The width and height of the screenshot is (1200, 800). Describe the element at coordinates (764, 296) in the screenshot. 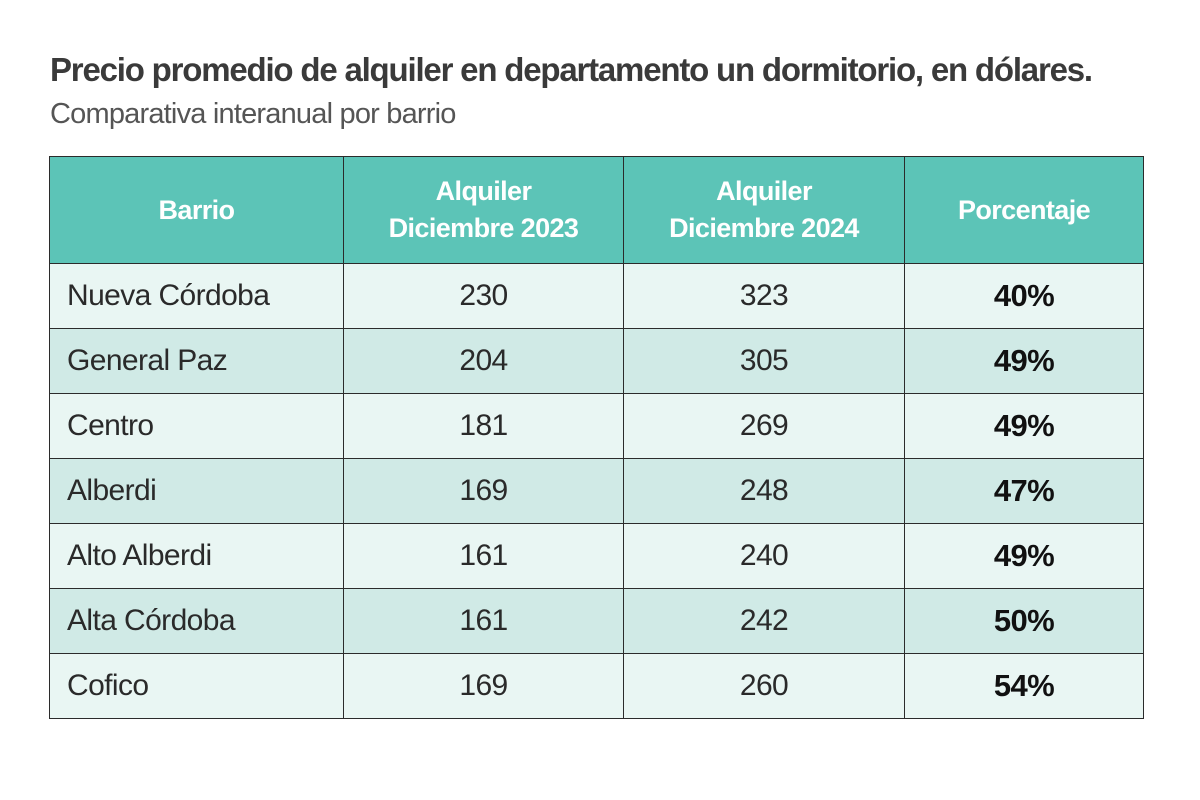

I see `alquiler-2024-cell: 323` at that location.